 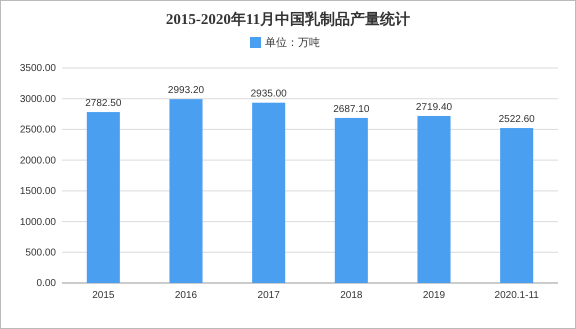 What do you see at coordinates (38, 160) in the screenshot?
I see `y-tick-label: 2000.00` at bounding box center [38, 160].